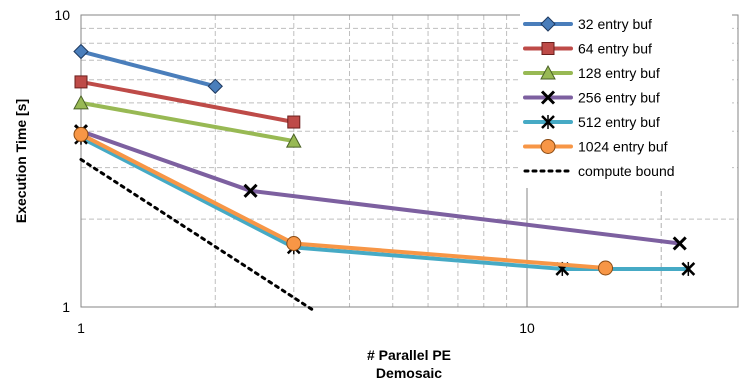  I want to click on legend-label: 1024 entry buf, so click(623, 147).